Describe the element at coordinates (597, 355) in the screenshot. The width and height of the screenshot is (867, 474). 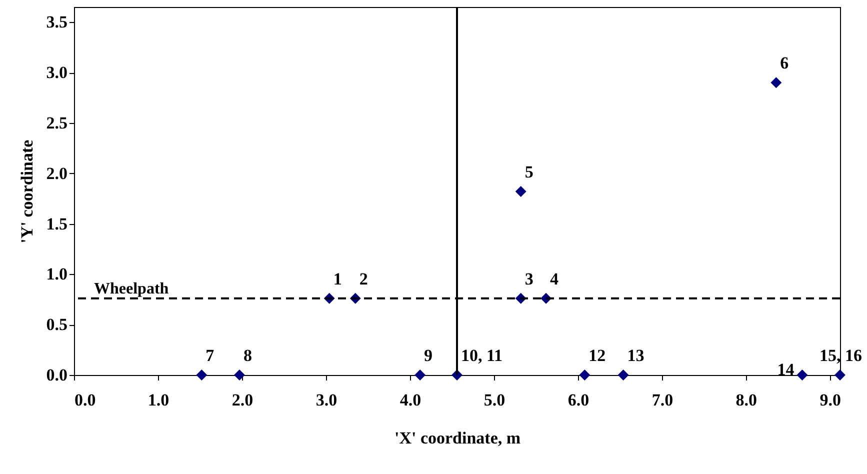
I see `text: 12` at that location.